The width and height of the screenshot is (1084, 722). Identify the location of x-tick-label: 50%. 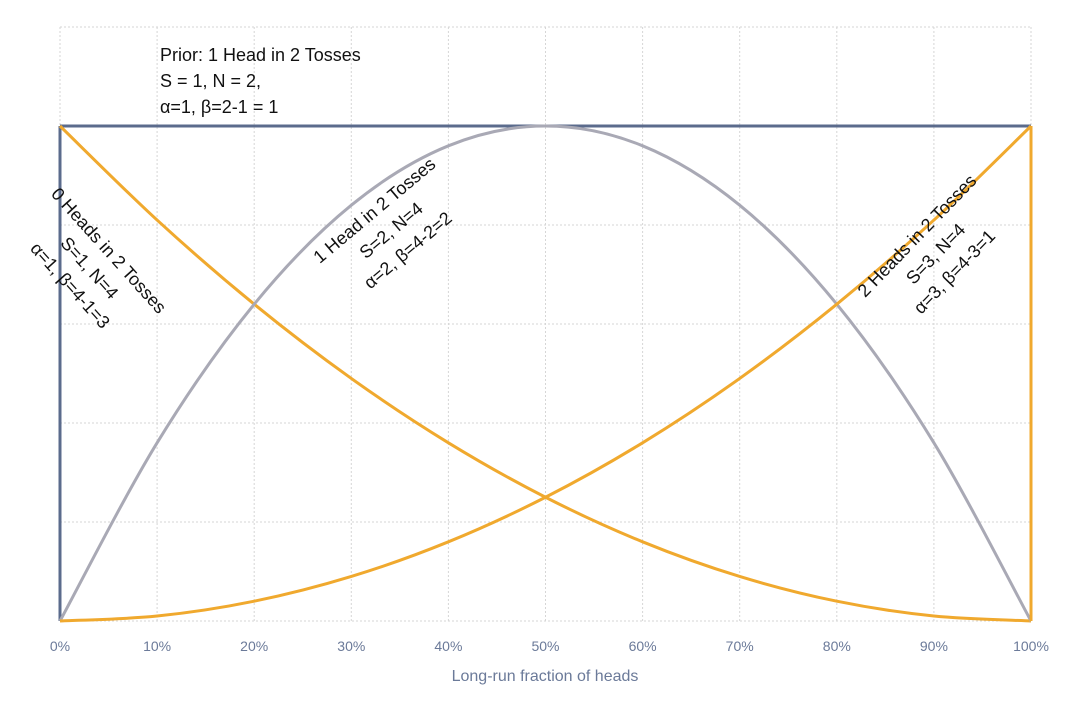
(545, 646).